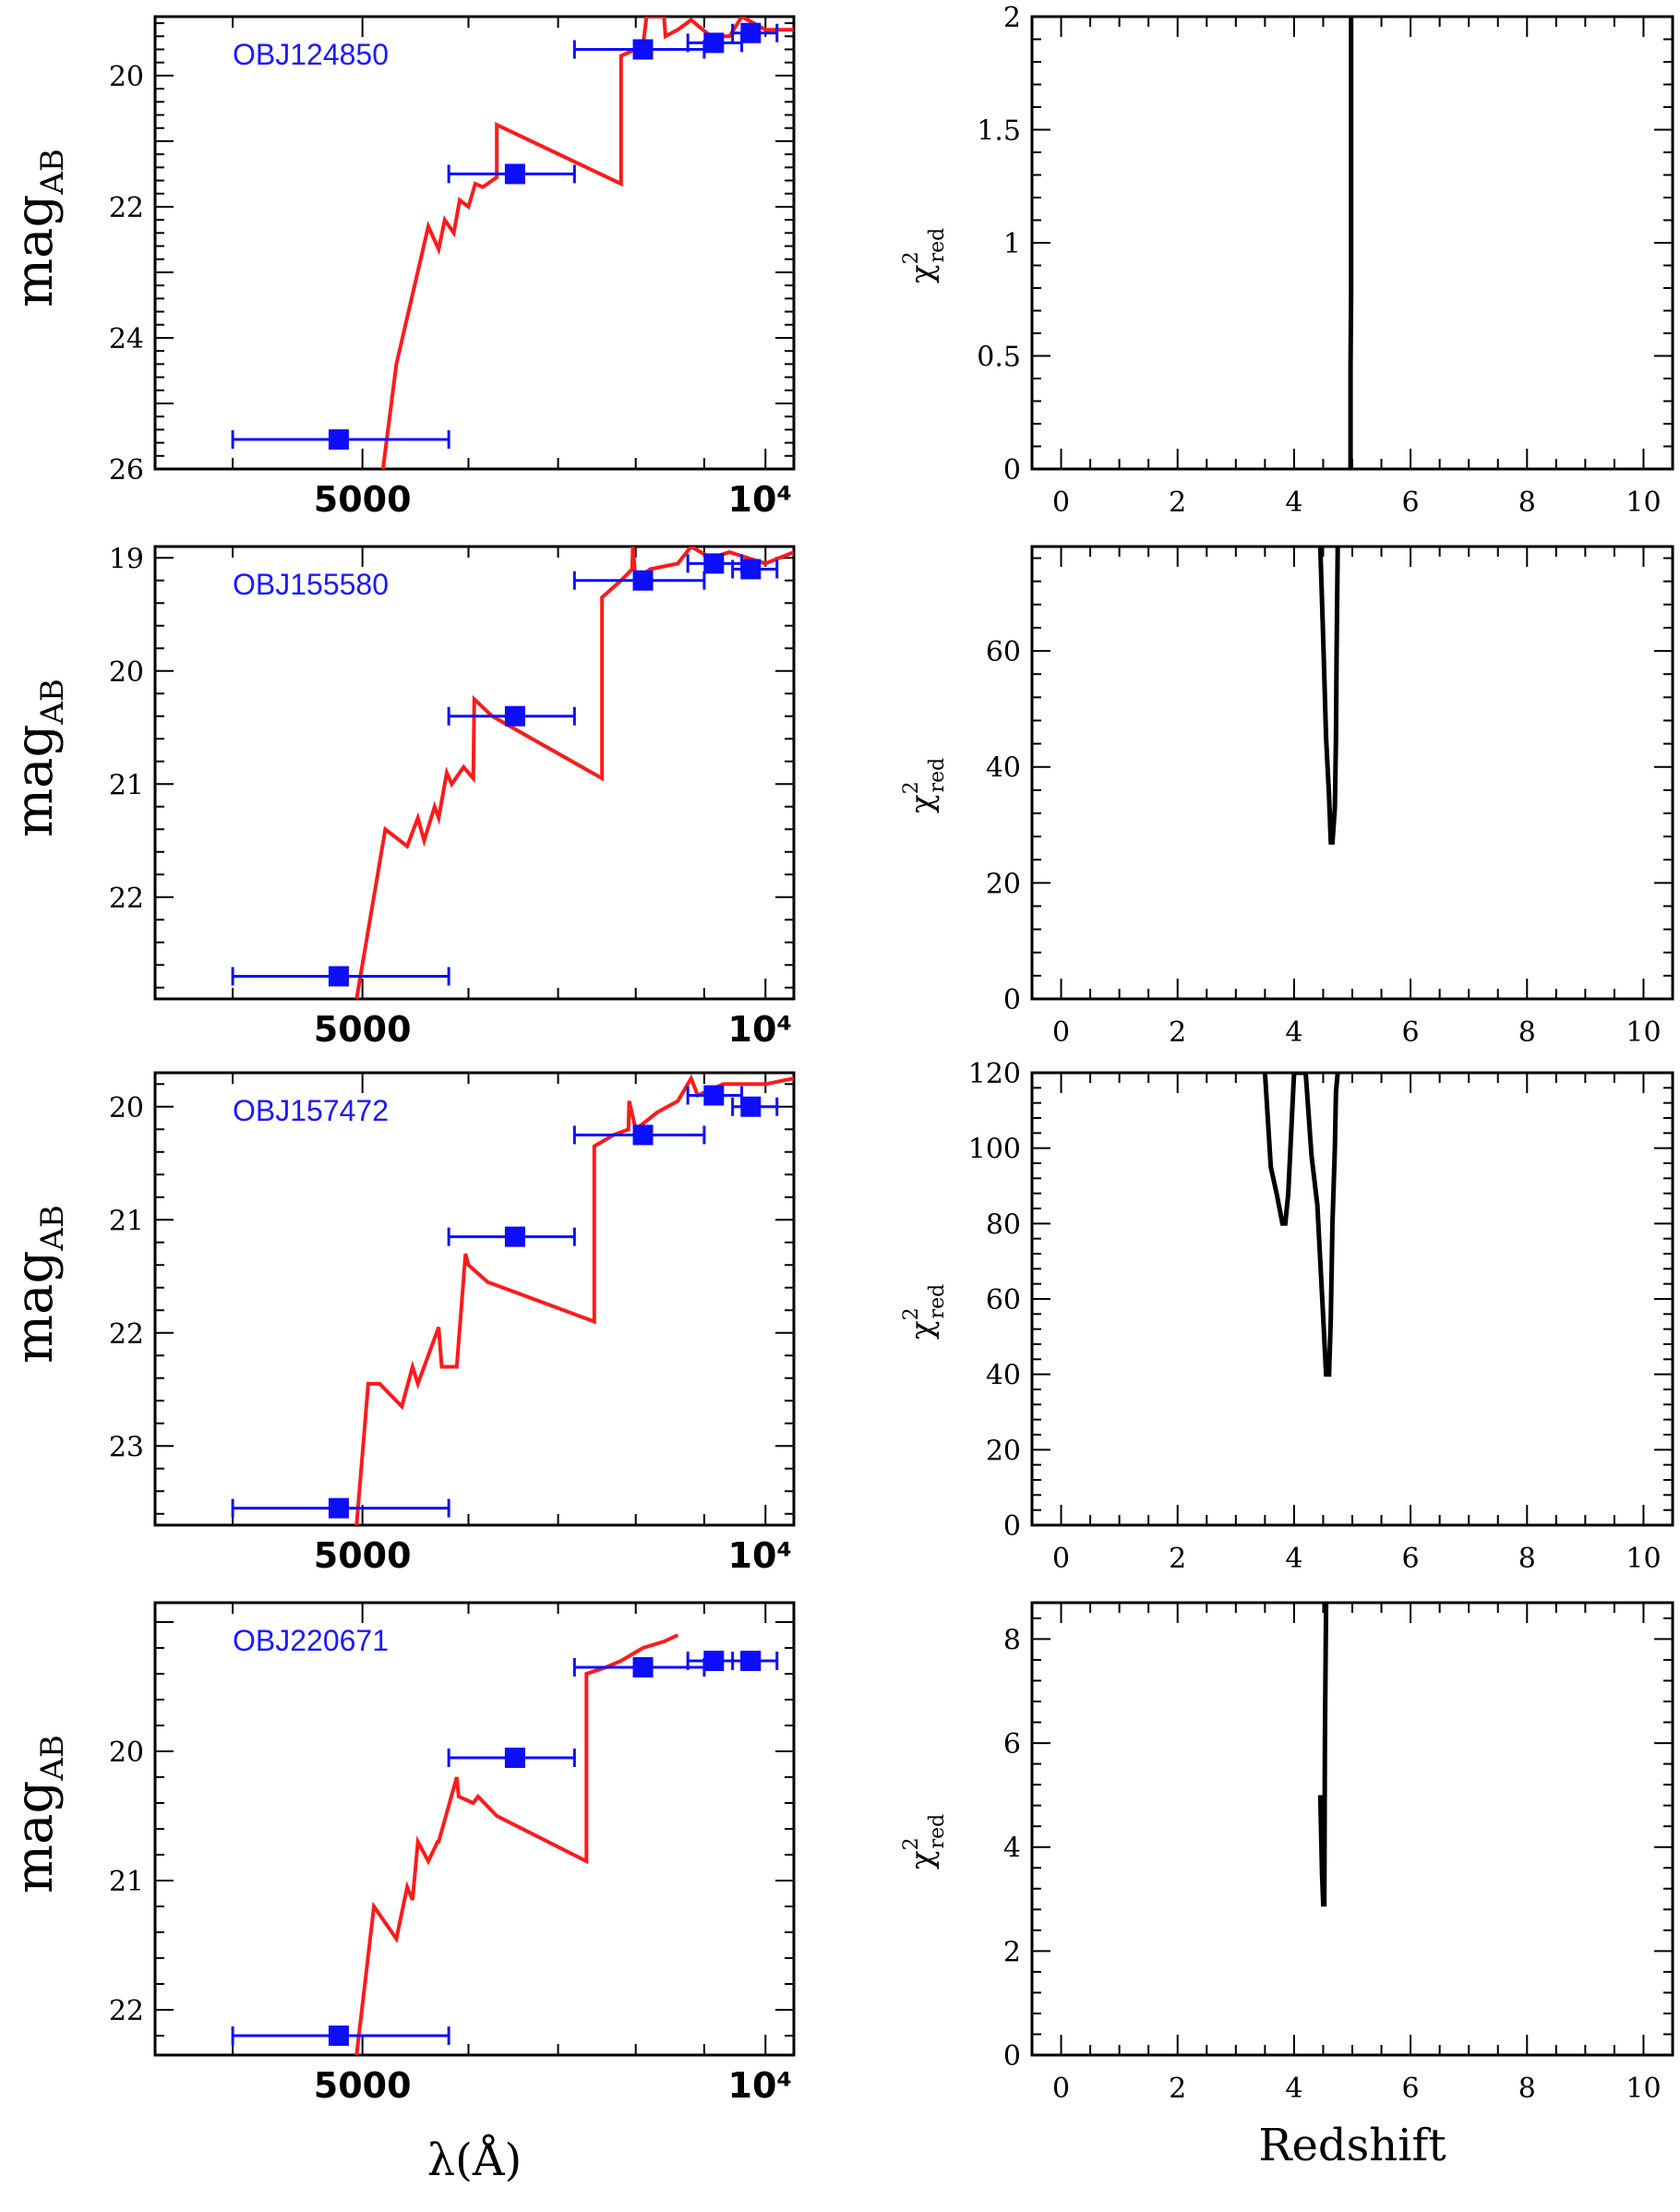  I want to click on y-tick-label: 120, so click(994, 1074).